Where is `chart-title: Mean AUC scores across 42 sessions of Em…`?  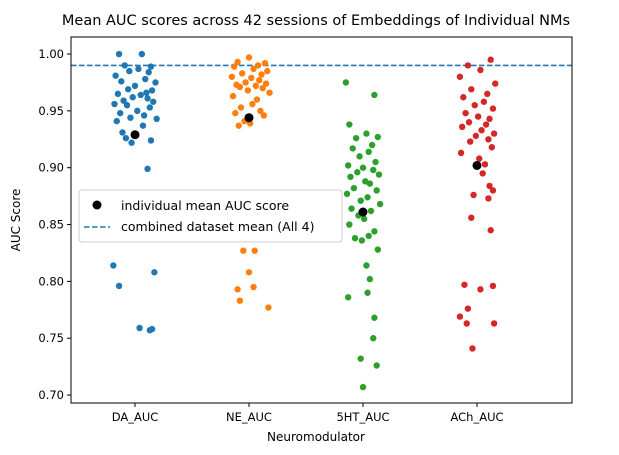 chart-title: Mean AUC scores across 42 sessions of Em… is located at coordinates (316, 21).